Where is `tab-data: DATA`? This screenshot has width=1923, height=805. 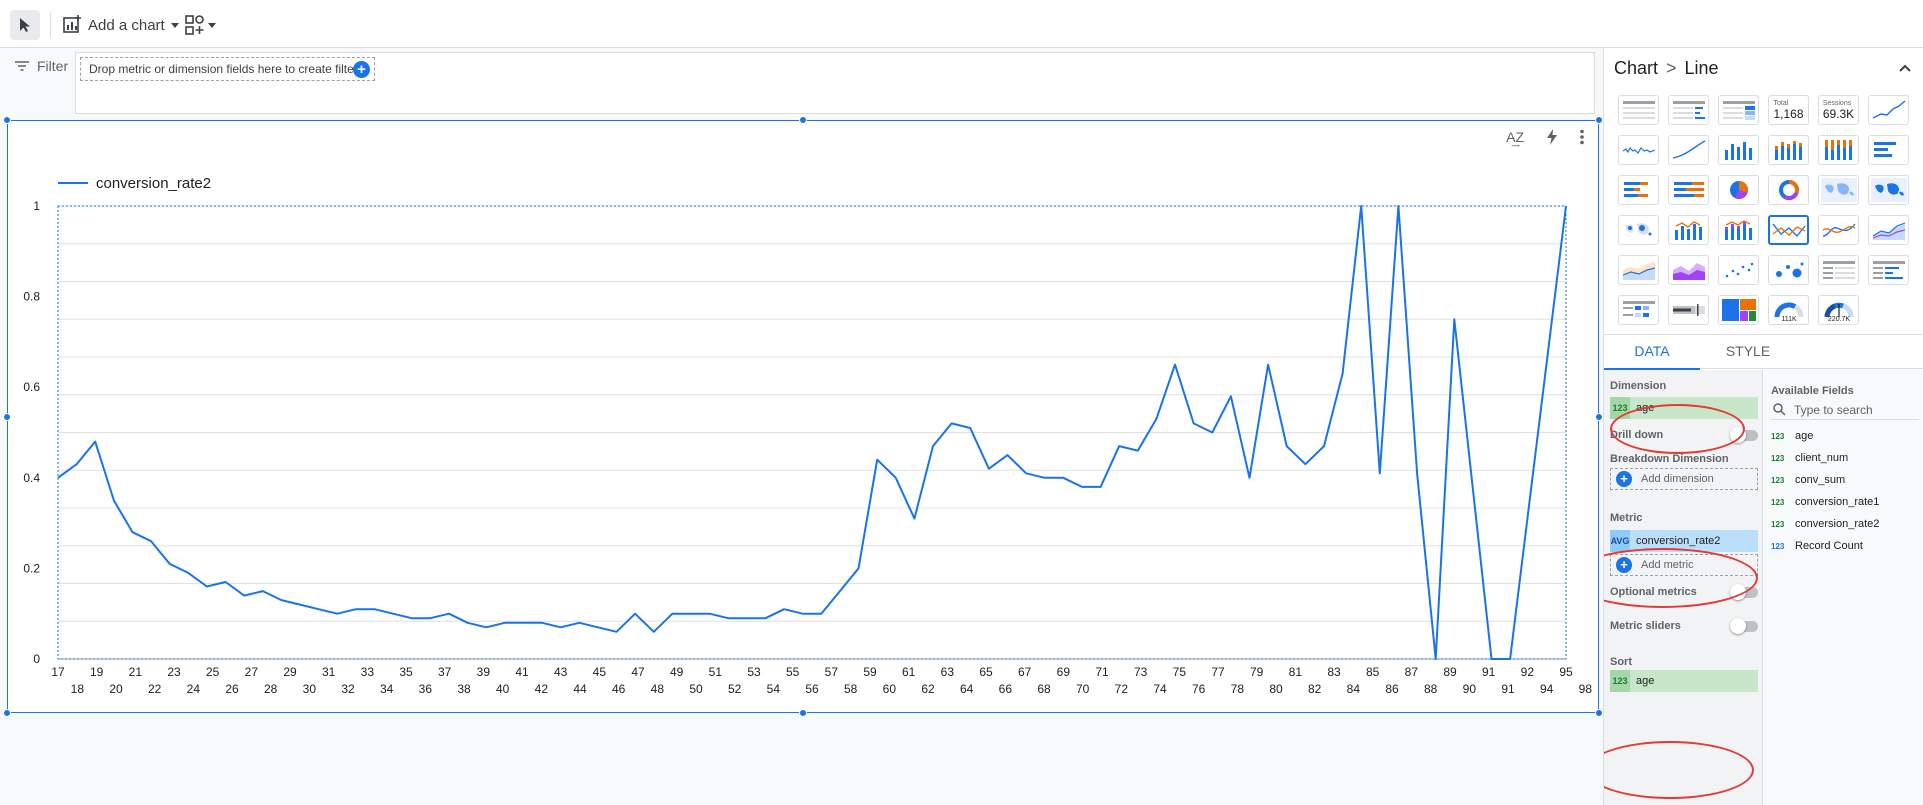 tab-data: DATA is located at coordinates (1652, 352).